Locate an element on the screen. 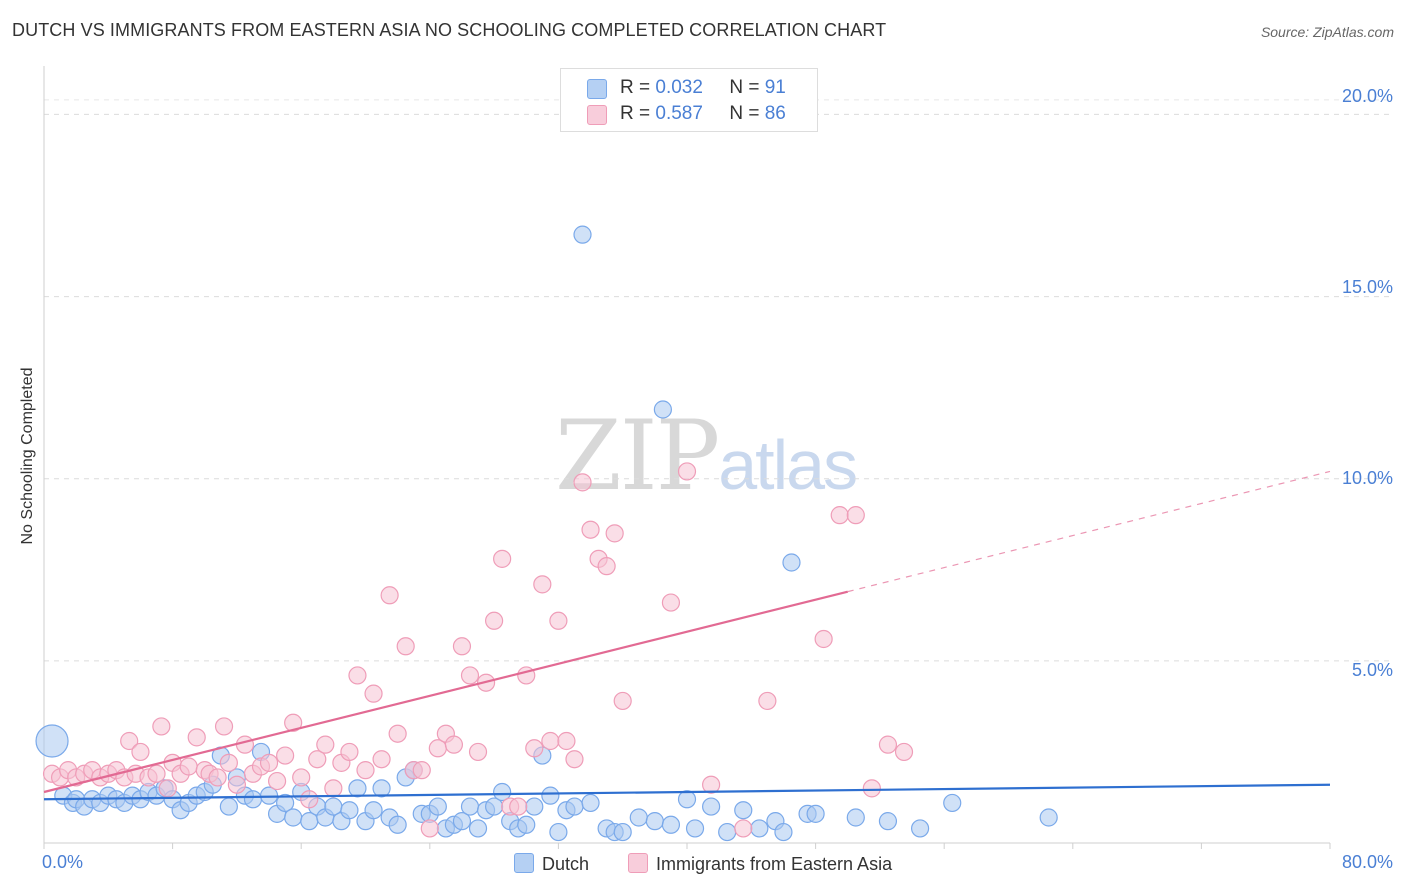 This screenshot has width=1406, height=892. eastern-asia-trend-extension is located at coordinates (1089, 531).